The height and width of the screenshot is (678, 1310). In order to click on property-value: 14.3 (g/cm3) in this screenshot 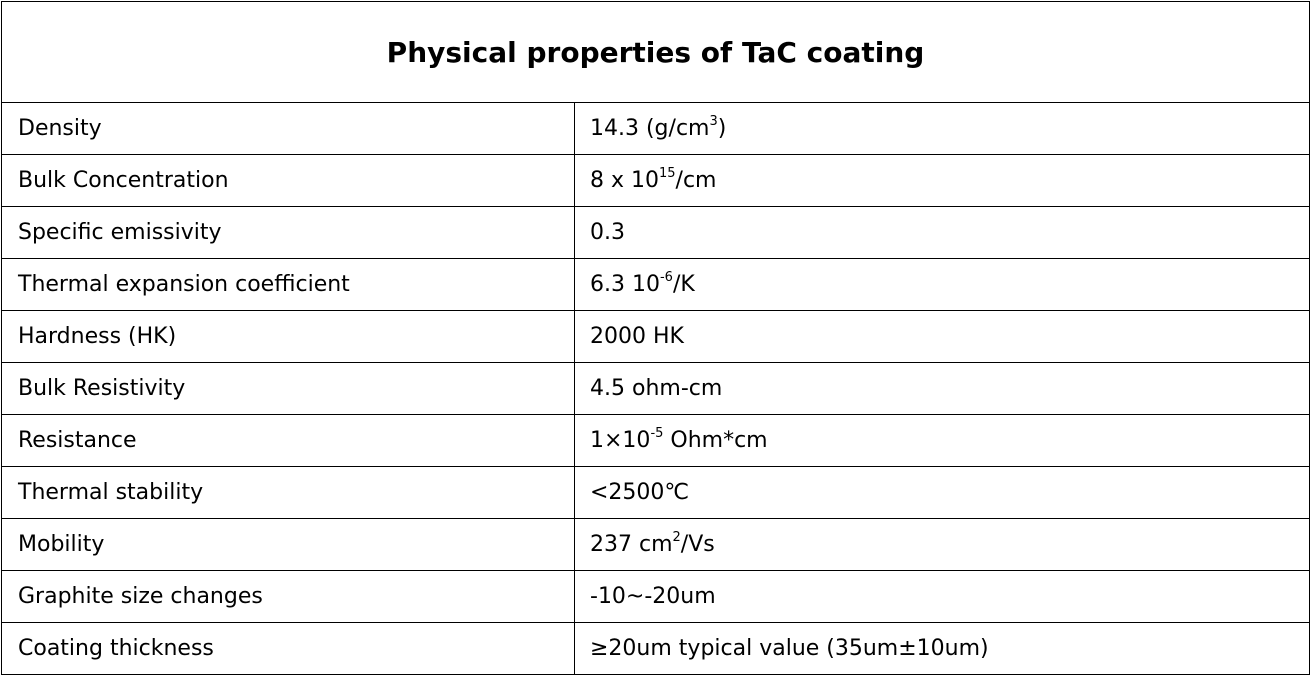, I will do `click(941, 128)`.